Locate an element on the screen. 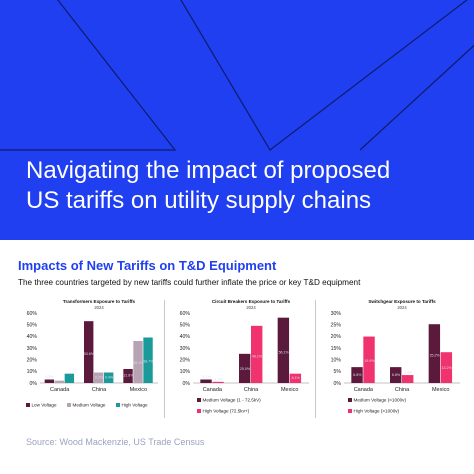 The image size is (474, 474). source-note: Source: Wood Mackenzie, US Trade Census is located at coordinates (115, 442).